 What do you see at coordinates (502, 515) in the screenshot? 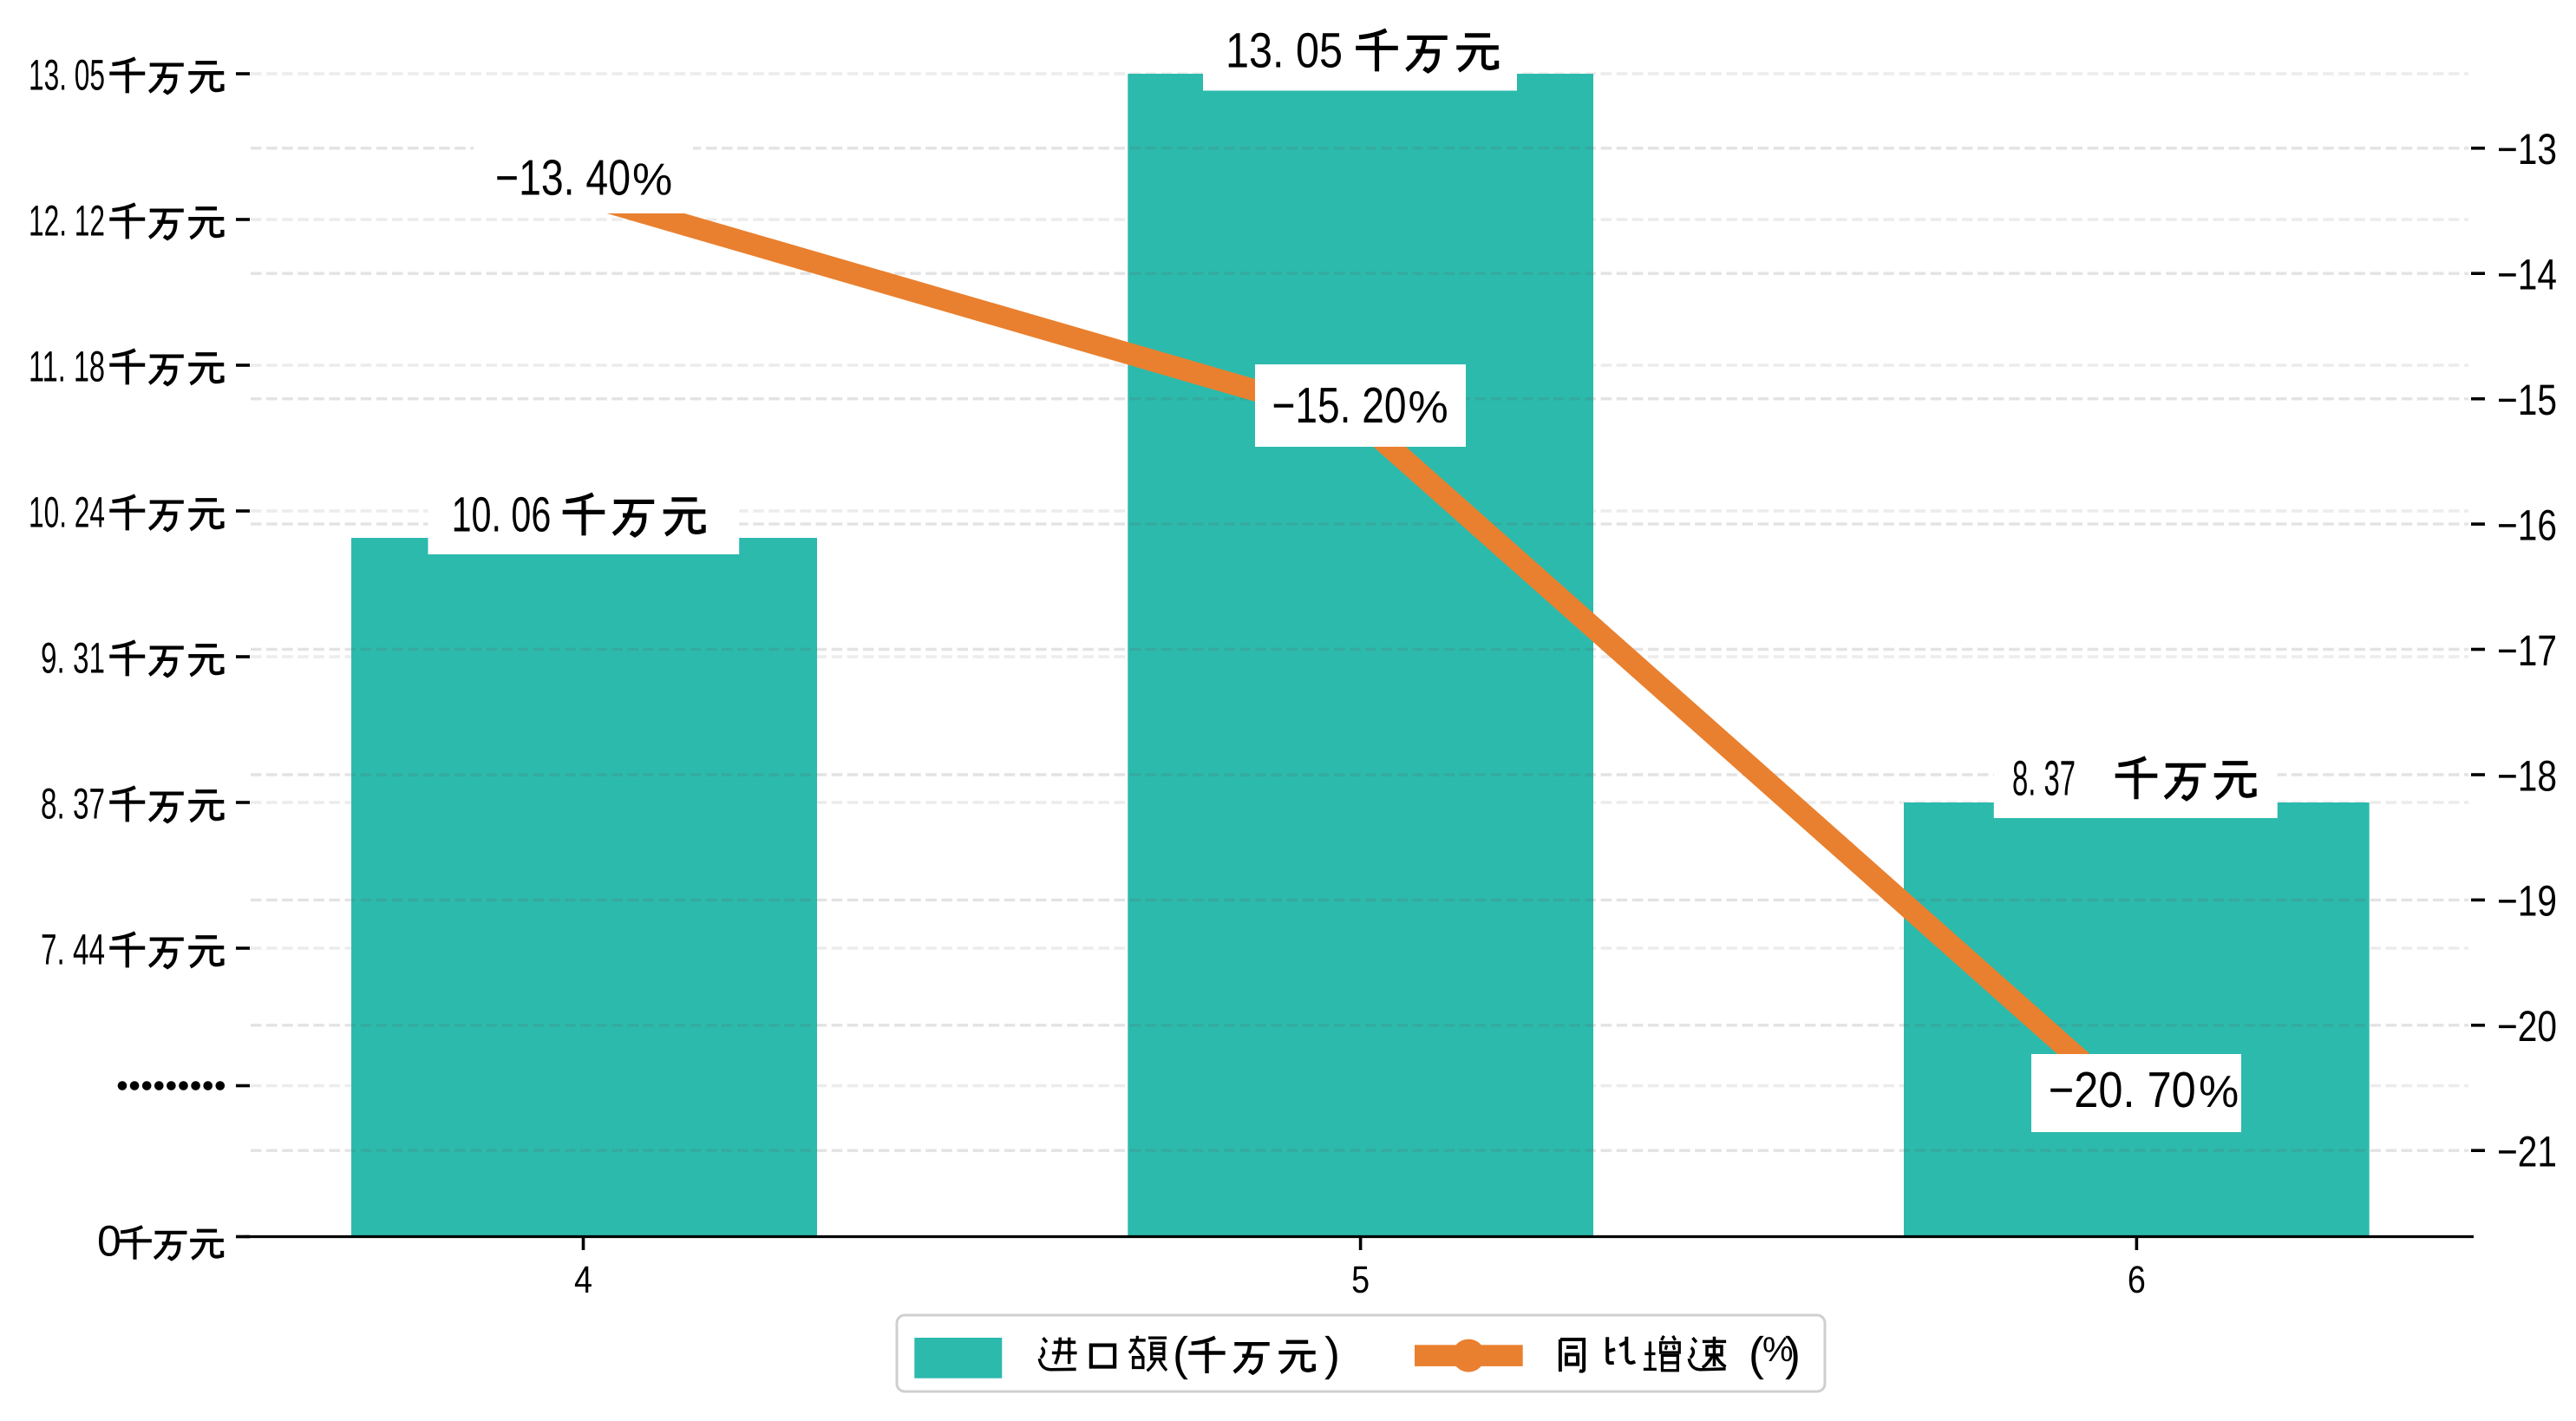
I see `svg-text: 10. 06` at bounding box center [502, 515].